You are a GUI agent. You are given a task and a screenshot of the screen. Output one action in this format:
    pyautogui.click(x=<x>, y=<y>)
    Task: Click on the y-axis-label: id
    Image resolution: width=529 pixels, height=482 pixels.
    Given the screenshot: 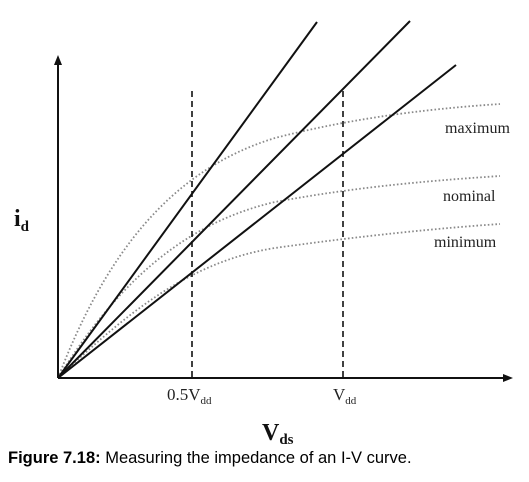 What is the action you would take?
    pyautogui.click(x=22, y=220)
    